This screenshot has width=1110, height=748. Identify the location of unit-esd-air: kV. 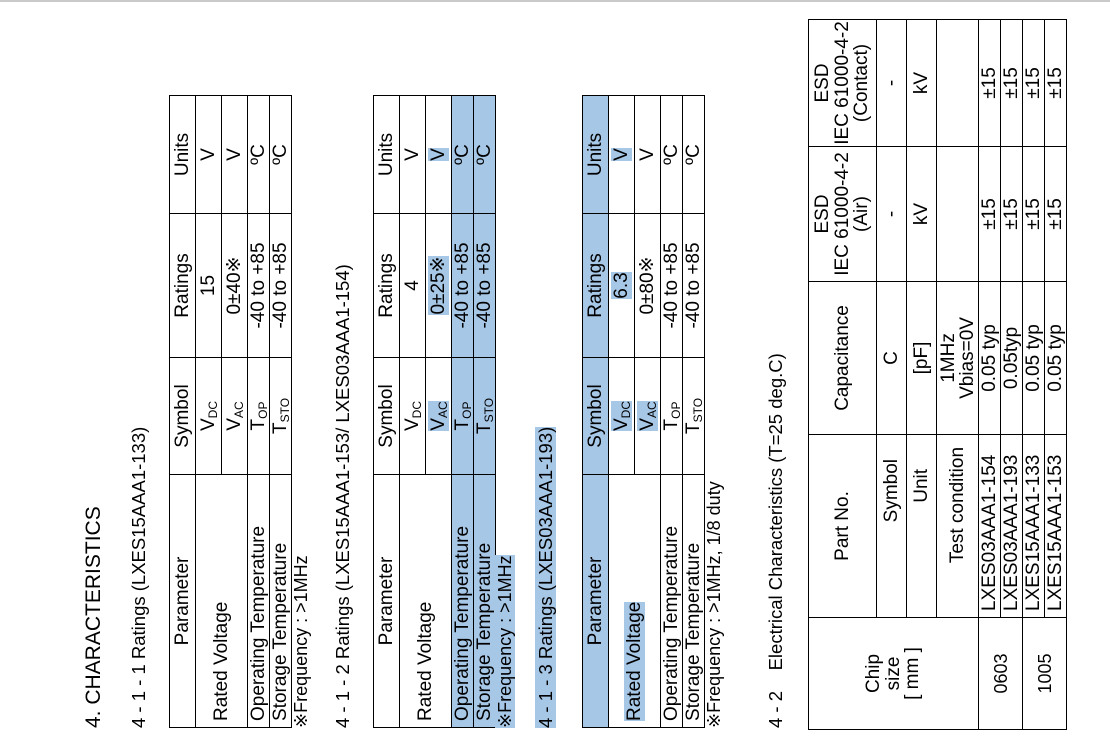
(921, 214).